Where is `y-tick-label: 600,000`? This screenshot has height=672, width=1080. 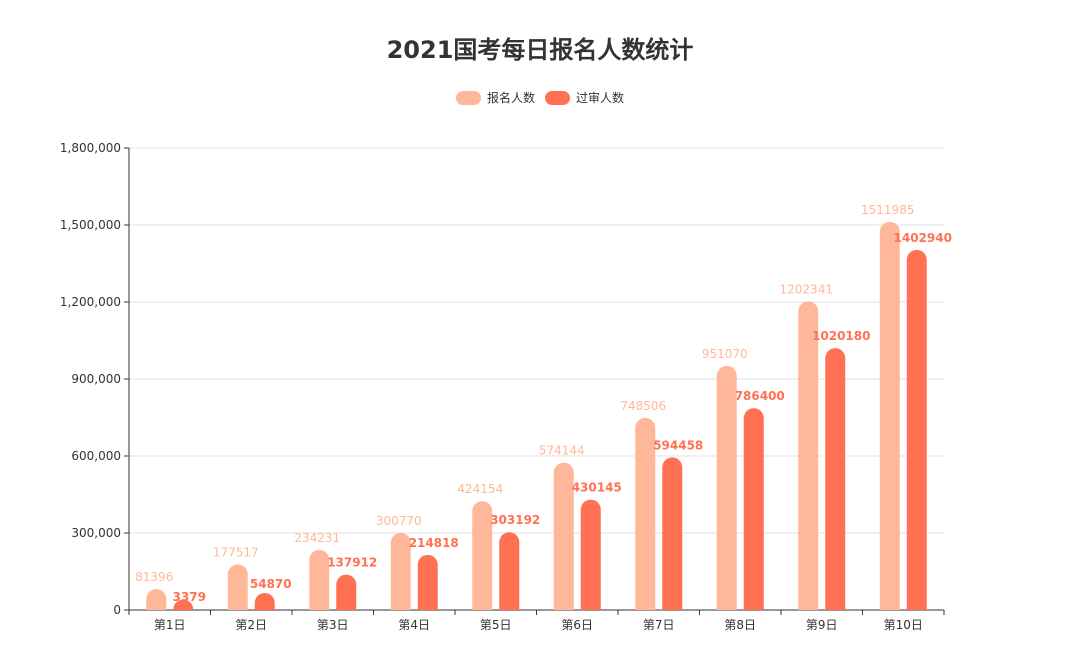
y-tick-label: 600,000 is located at coordinates (96, 456).